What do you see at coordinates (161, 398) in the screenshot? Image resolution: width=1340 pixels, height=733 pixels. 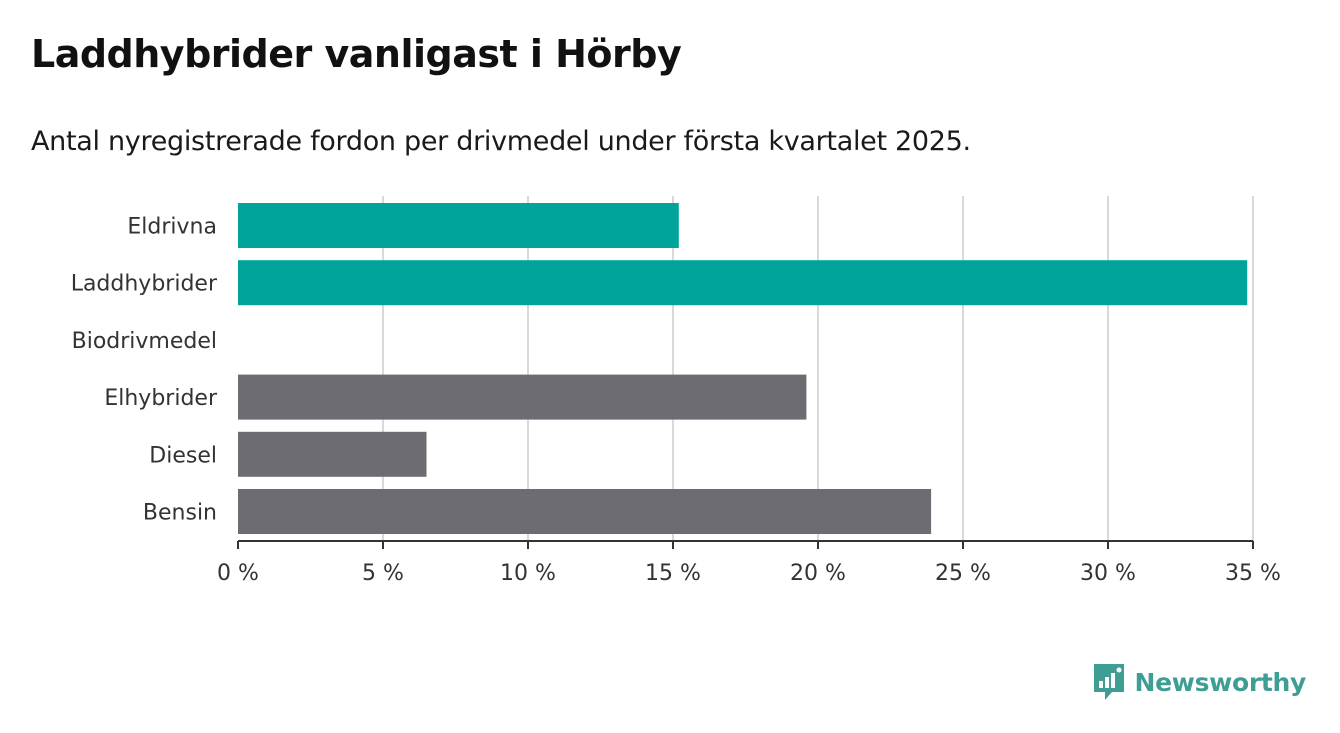 I see `category-label: Elhybrider` at bounding box center [161, 398].